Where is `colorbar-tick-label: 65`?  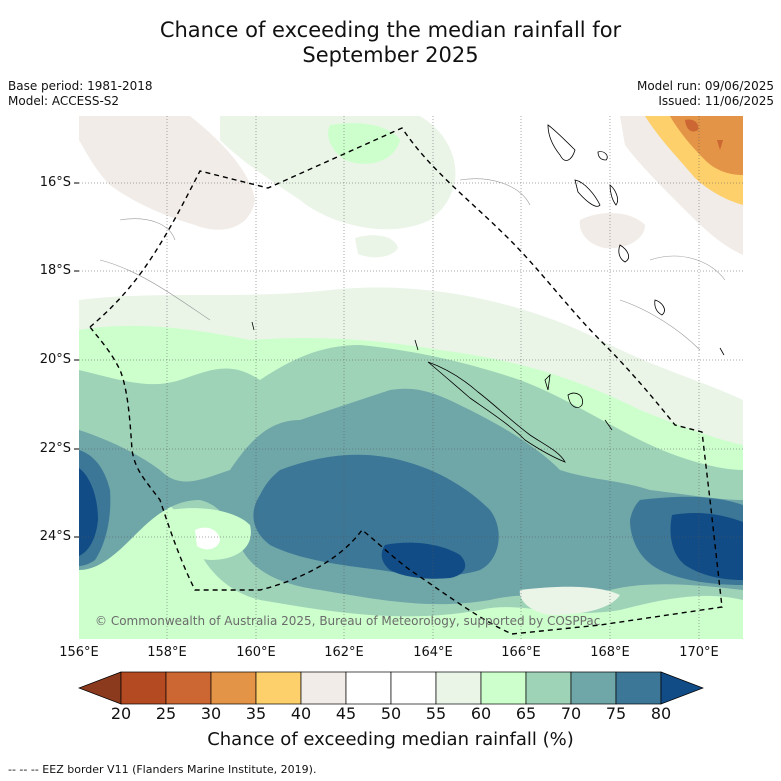 colorbar-tick-label: 65 is located at coordinates (526, 713).